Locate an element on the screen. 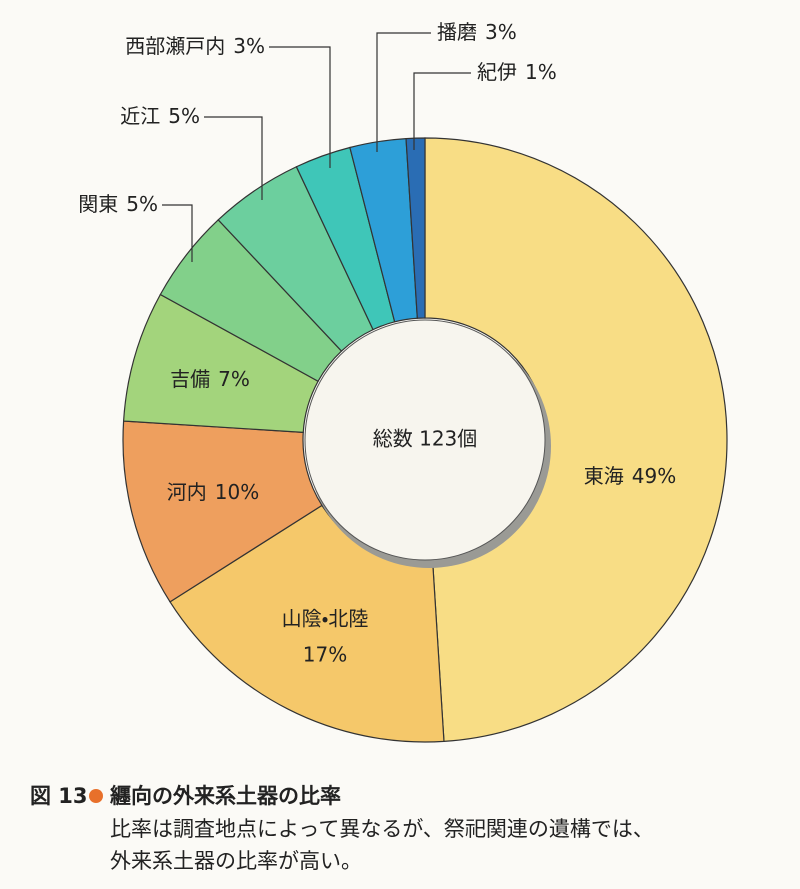 This screenshot has width=800, height=889. category-label: 山陰・北陸 is located at coordinates (325, 619).